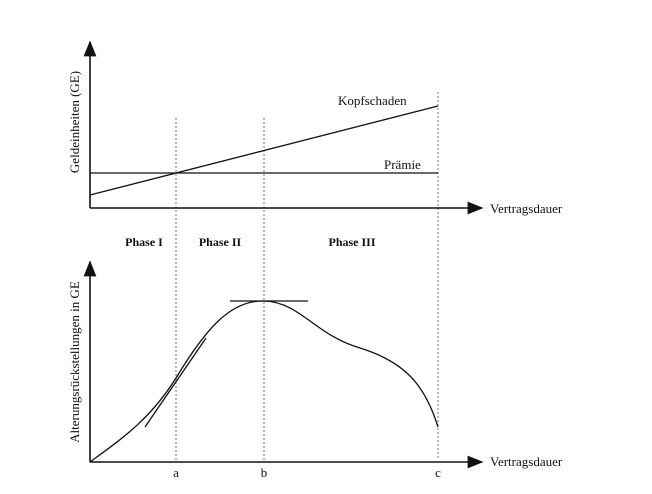  What do you see at coordinates (351, 242) in the screenshot?
I see `phase-label: Phase III` at bounding box center [351, 242].